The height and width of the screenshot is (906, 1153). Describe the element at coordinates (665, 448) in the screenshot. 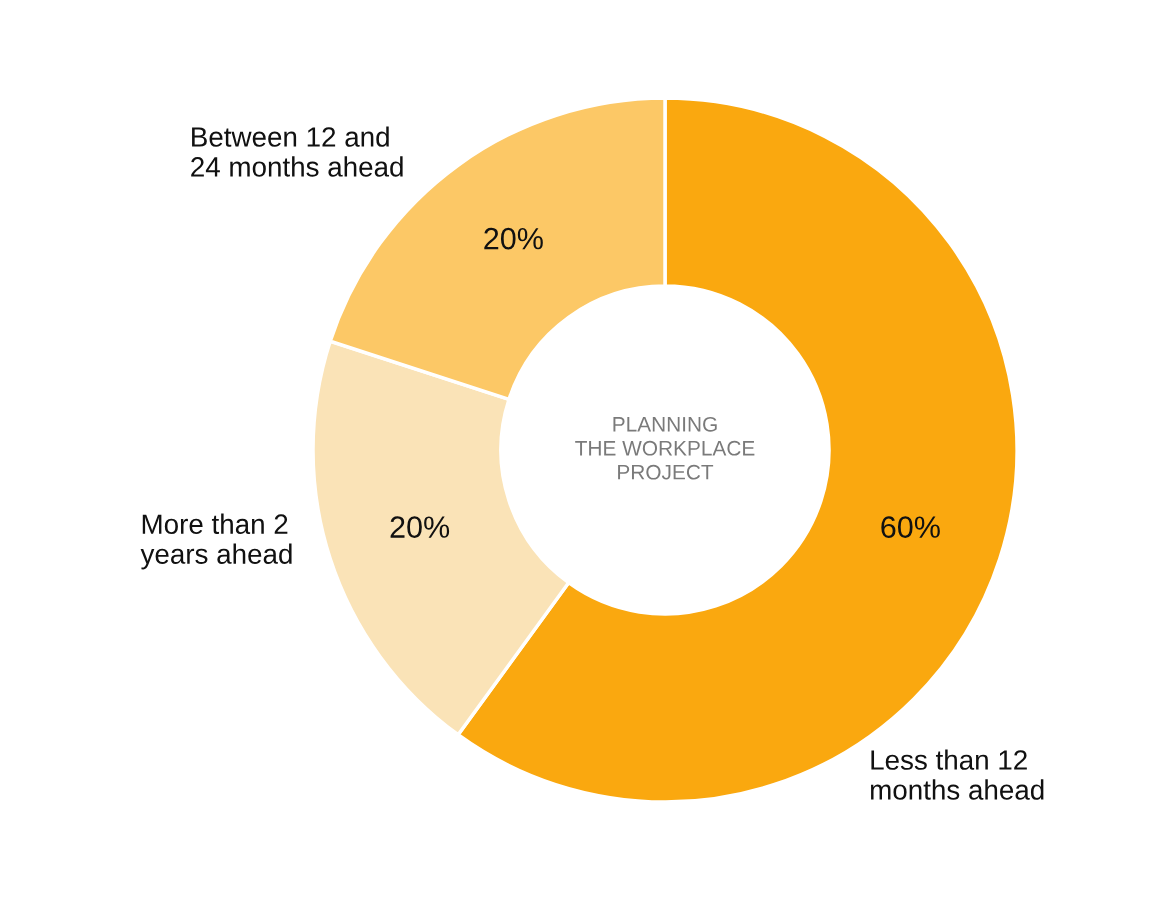

I see `text: PLANNING THE WORKPLACE PROJECT` at that location.